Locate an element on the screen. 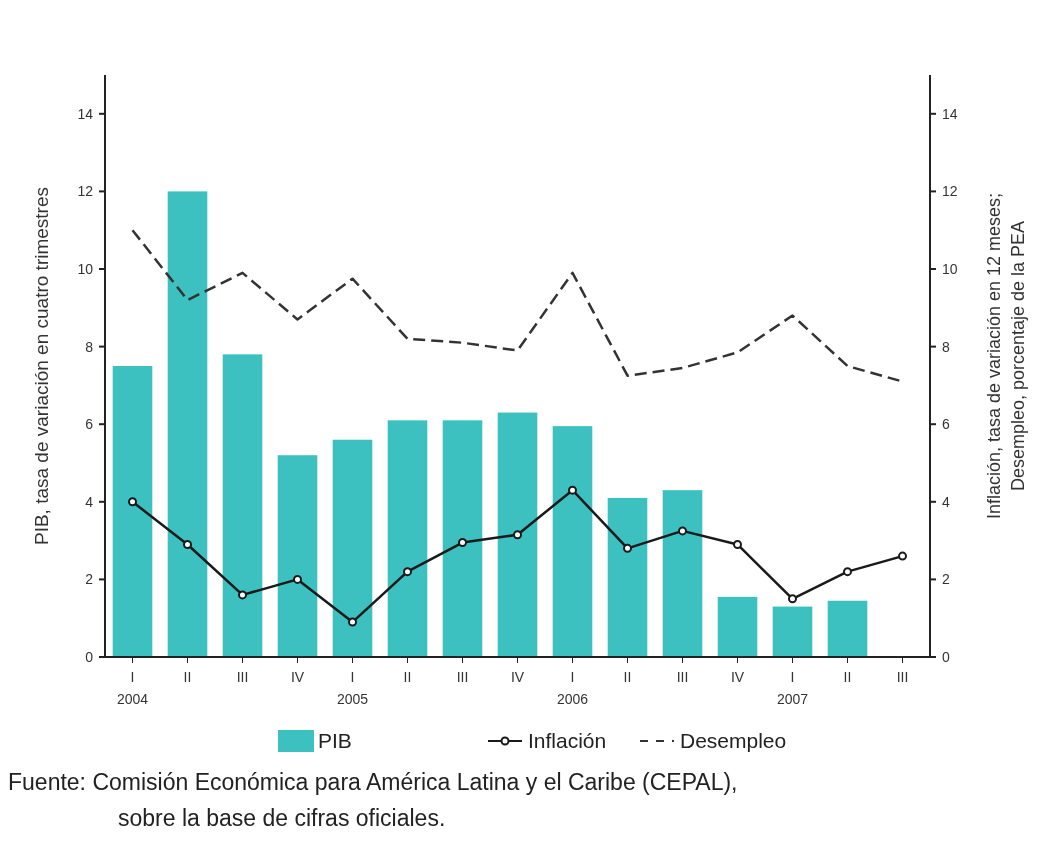 The height and width of the screenshot is (848, 1039). legend-label: Inflación is located at coordinates (567, 741).